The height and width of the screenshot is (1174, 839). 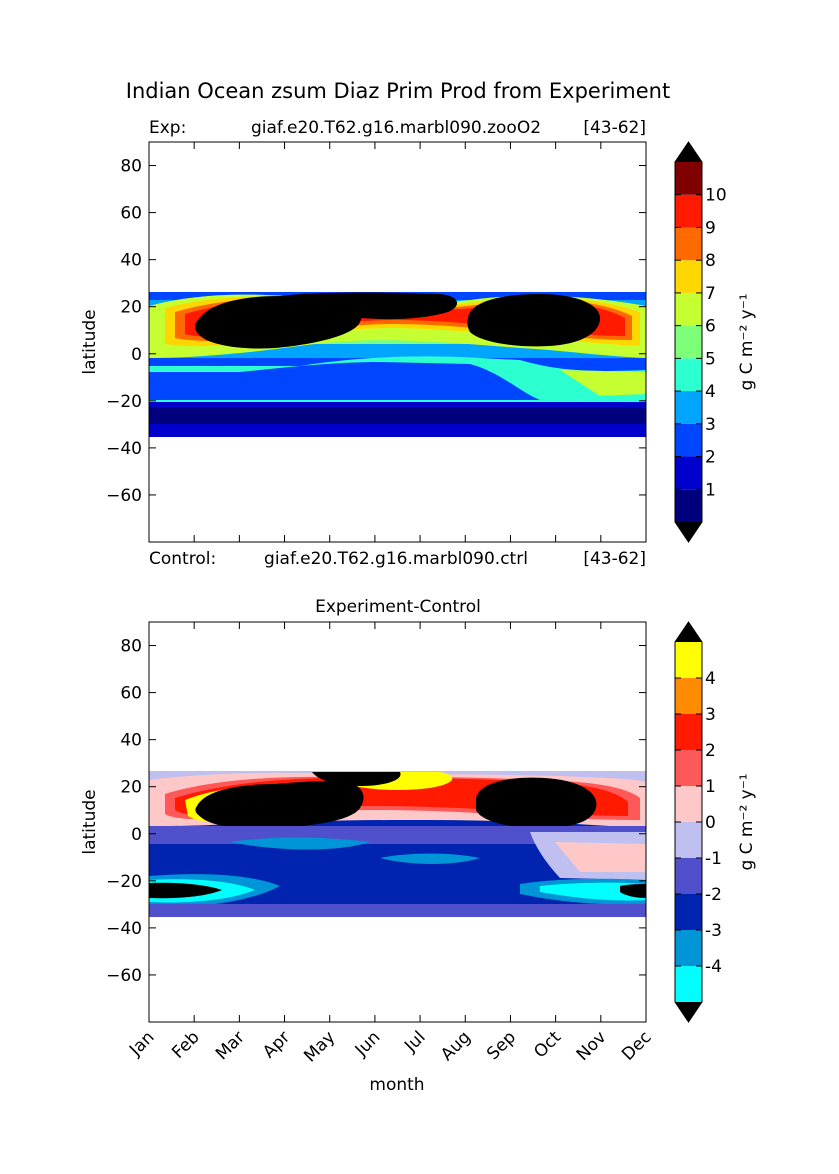 What do you see at coordinates (185, 890) in the screenshot?
I see `bottom-black-blob-south` at bounding box center [185, 890].